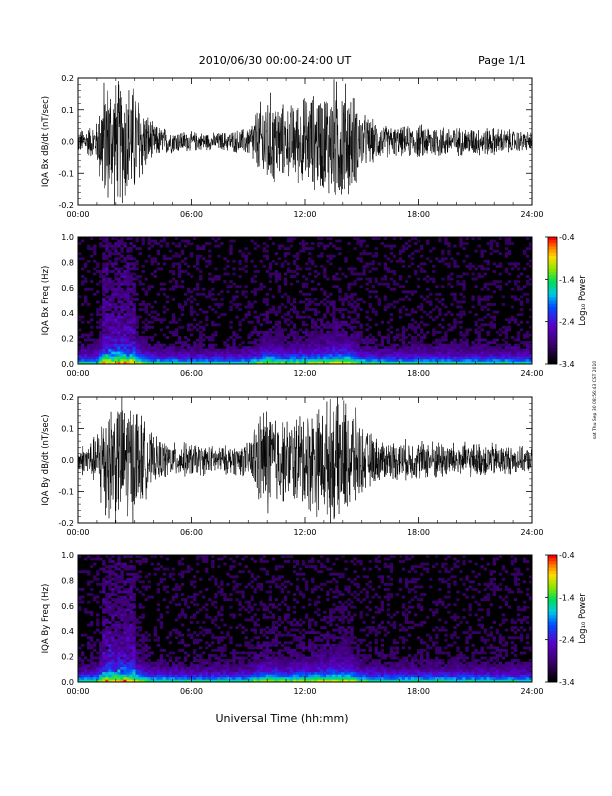  What do you see at coordinates (305, 142) in the screenshot?
I see `series-line` at bounding box center [305, 142].